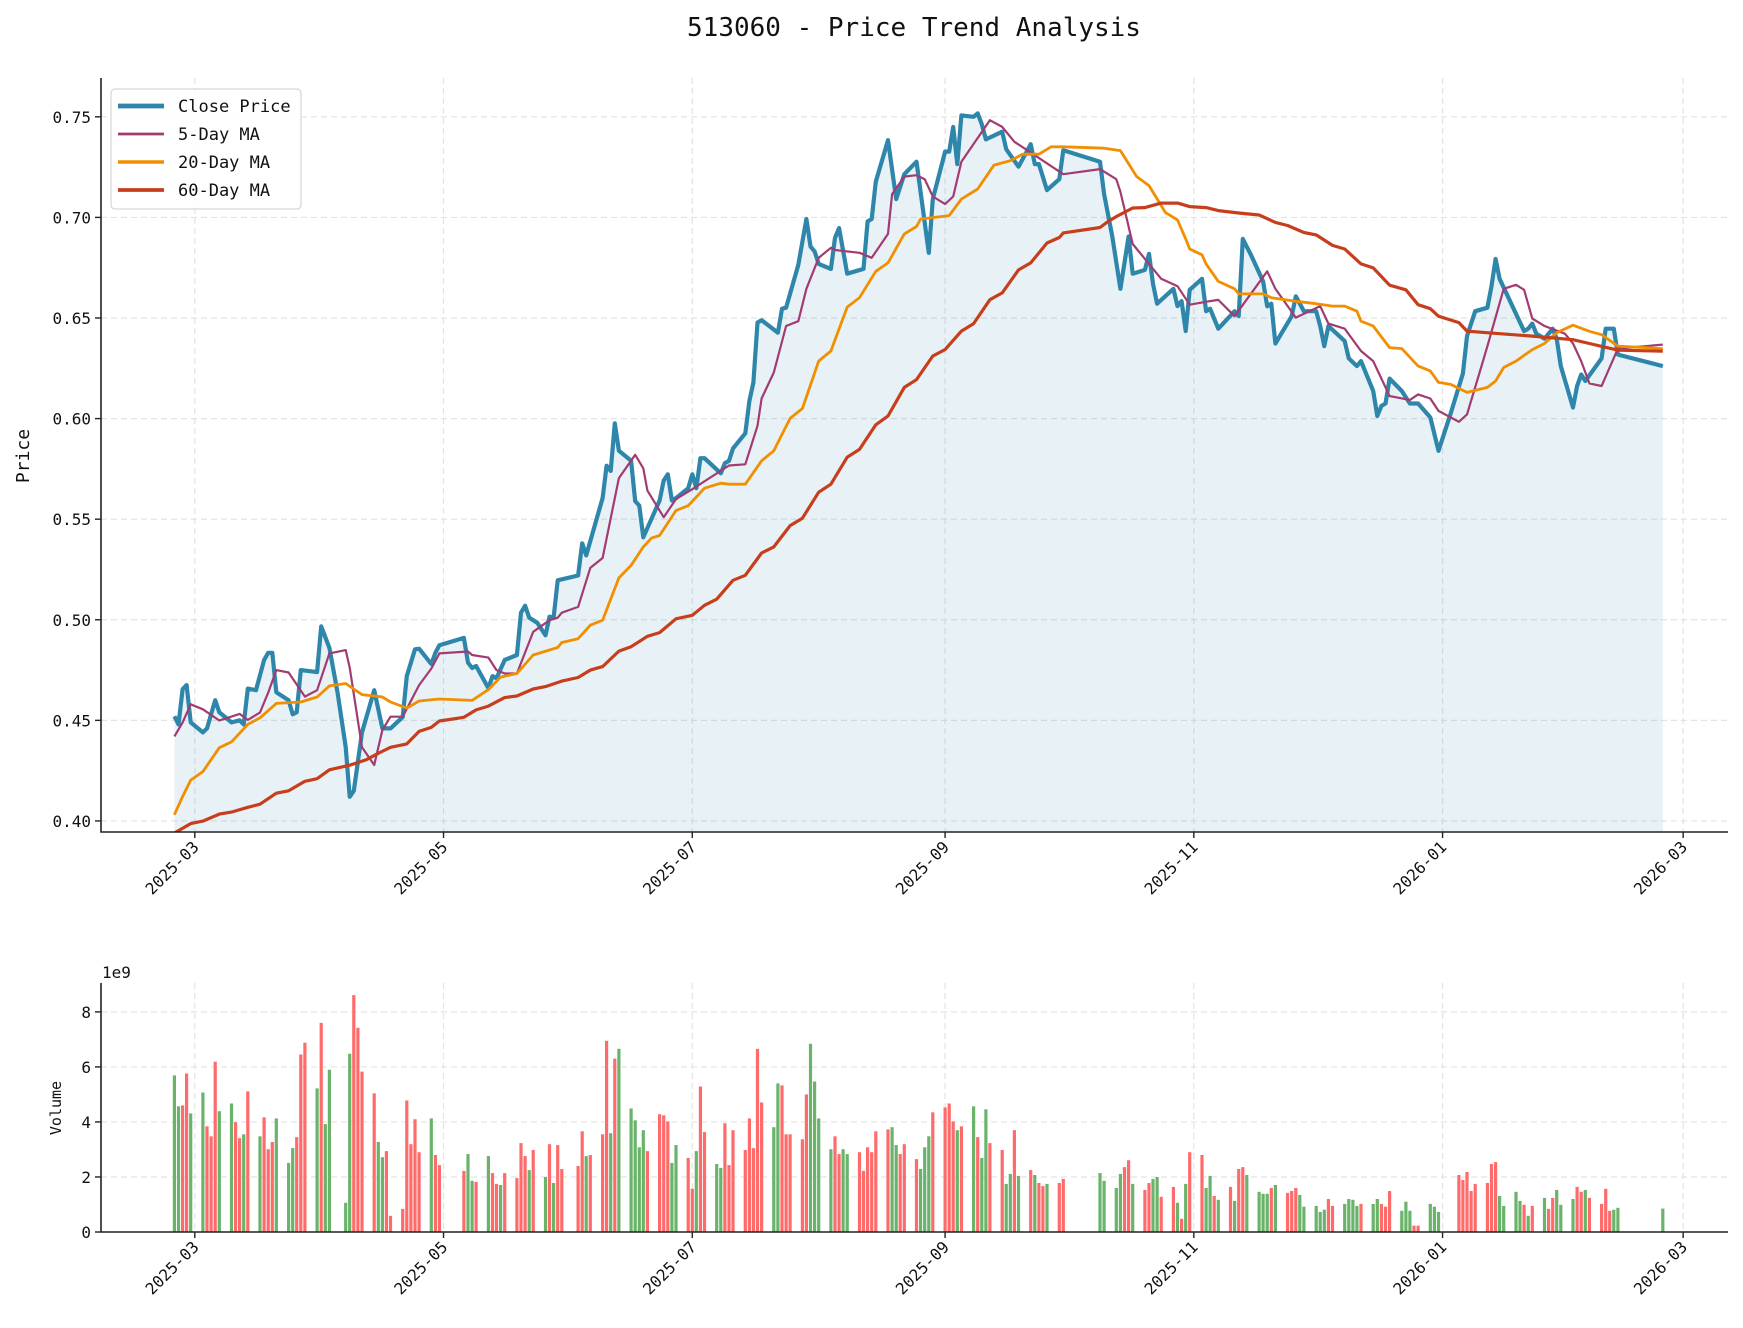  What do you see at coordinates (71, 419) in the screenshot?
I see `price-y-tick-label: 0.60` at bounding box center [71, 419].